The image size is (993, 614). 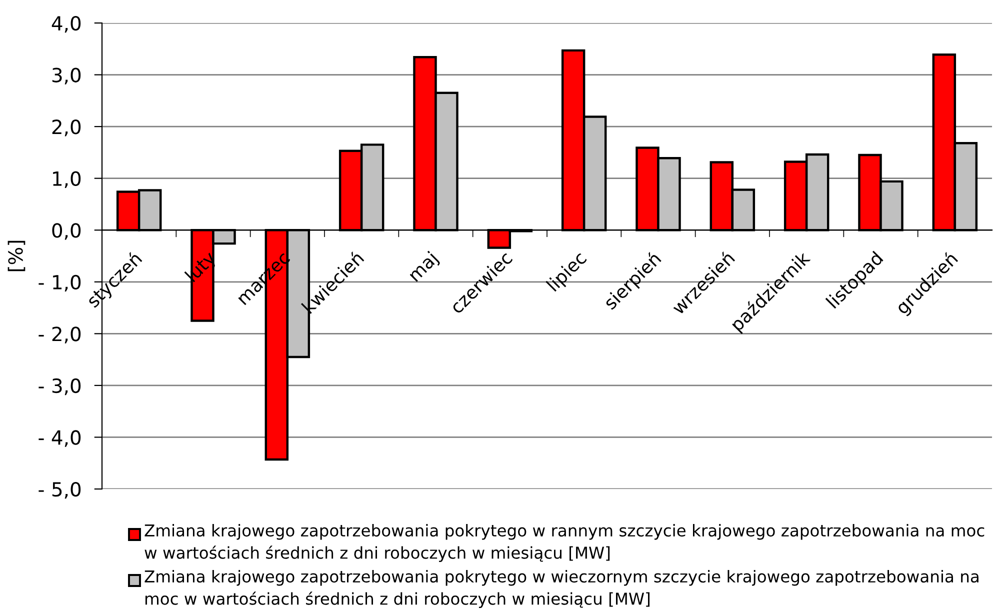 What do you see at coordinates (66, 128) in the screenshot?
I see `y-tick-label: 2,0` at bounding box center [66, 128].